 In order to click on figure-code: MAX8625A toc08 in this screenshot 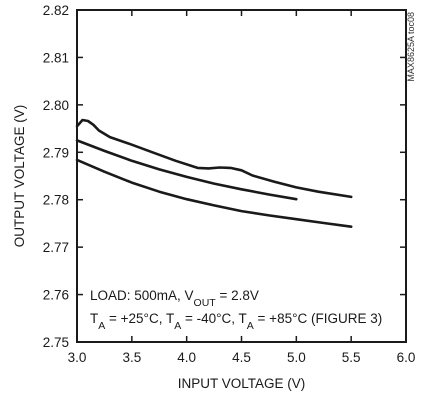, I will do `click(411, 47)`.